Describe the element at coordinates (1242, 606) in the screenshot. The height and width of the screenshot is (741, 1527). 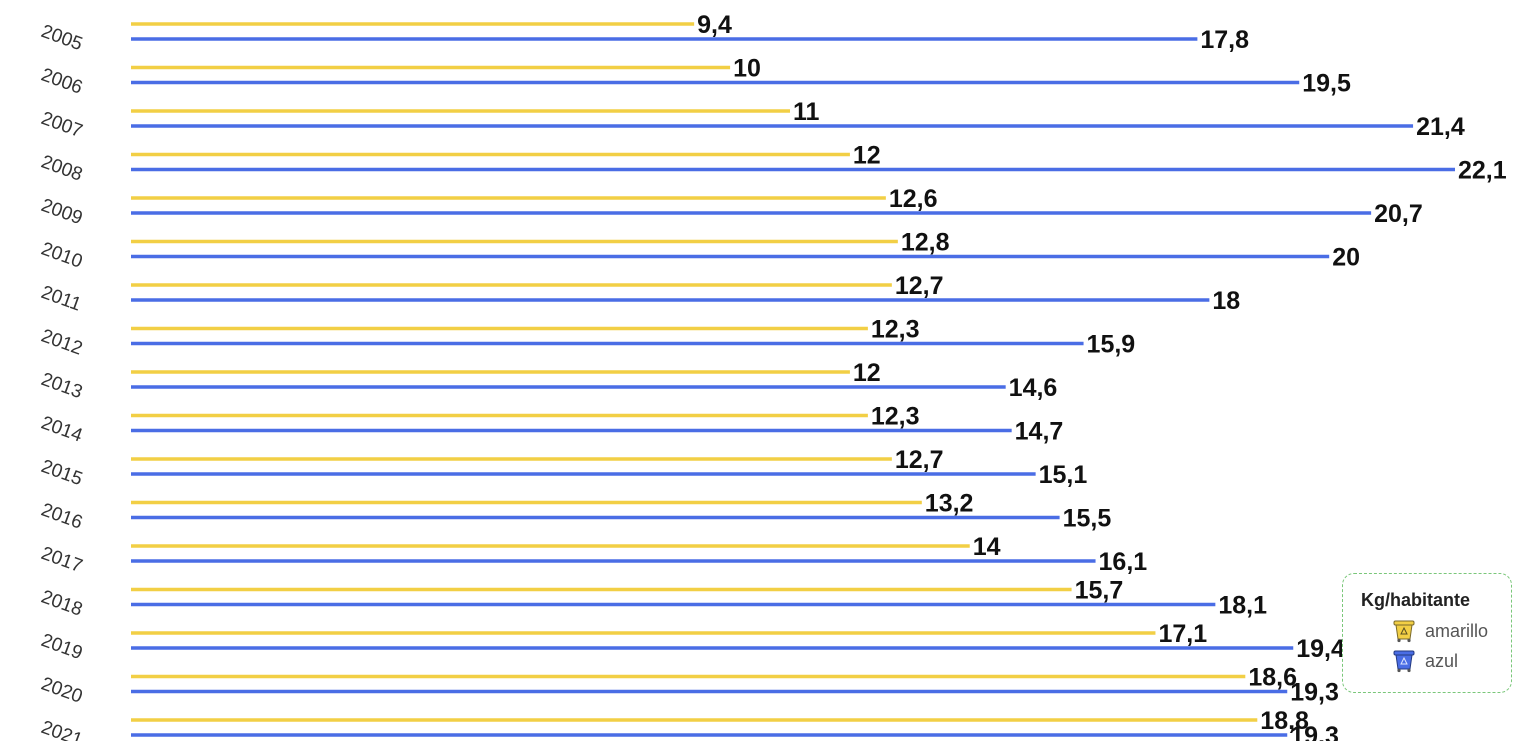
I see `value-label-azul: 18,1` at that location.